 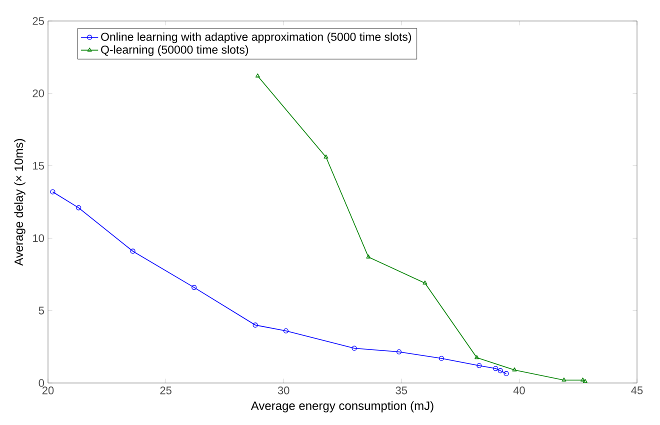 I want to click on x-tick-label: 25, so click(x=166, y=390).